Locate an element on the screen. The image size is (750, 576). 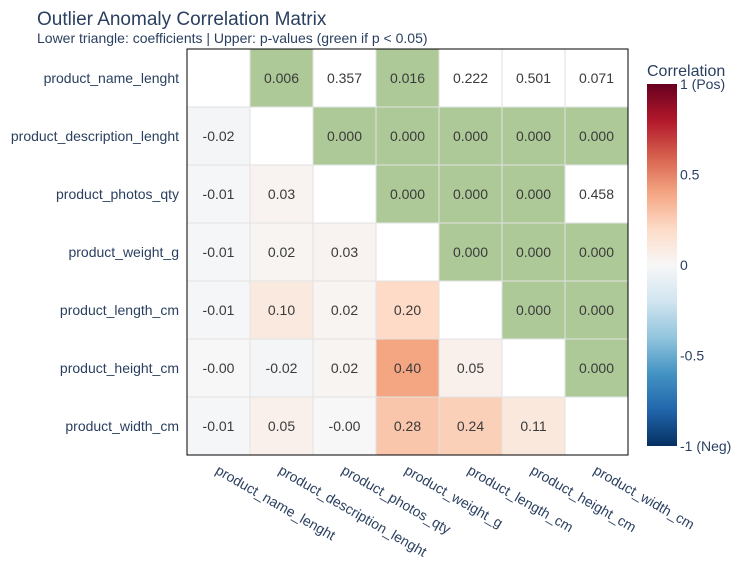
x-tick-label: product_length_cm is located at coordinates (520, 498).